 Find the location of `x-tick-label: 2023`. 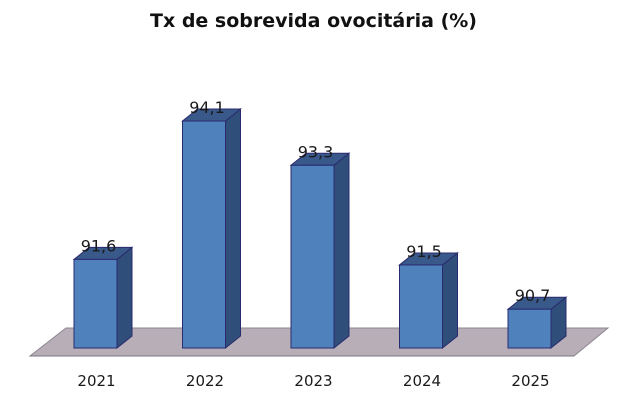

x-tick-label: 2023 is located at coordinates (313, 381).